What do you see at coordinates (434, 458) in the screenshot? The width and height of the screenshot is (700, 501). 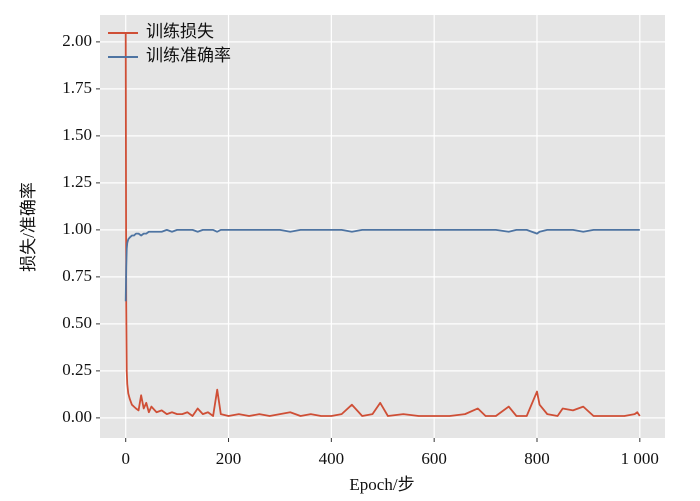 I see `x-tick-label: 600` at bounding box center [434, 458].